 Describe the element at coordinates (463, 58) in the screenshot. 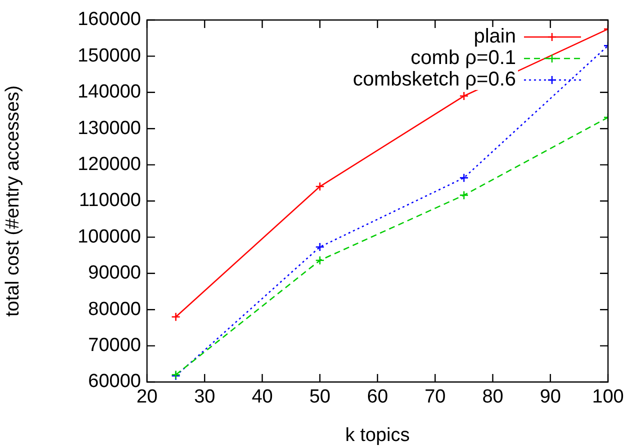

I see `legend-label: comb ρ=0.1` at that location.